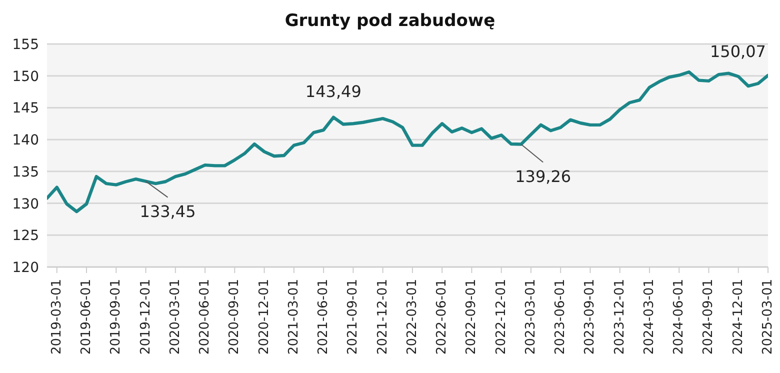 The height and width of the screenshot is (373, 780). What do you see at coordinates (442, 317) in the screenshot?
I see `x-tick-label: 2022-06-01` at bounding box center [442, 317].